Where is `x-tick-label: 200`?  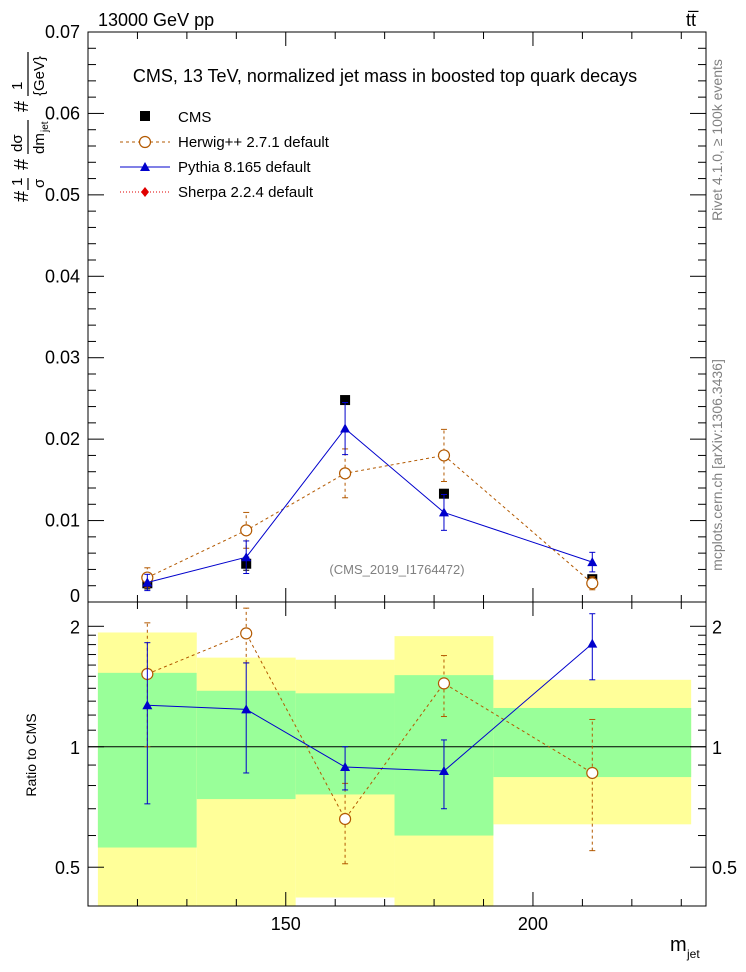
x-tick-label: 200 is located at coordinates (533, 924).